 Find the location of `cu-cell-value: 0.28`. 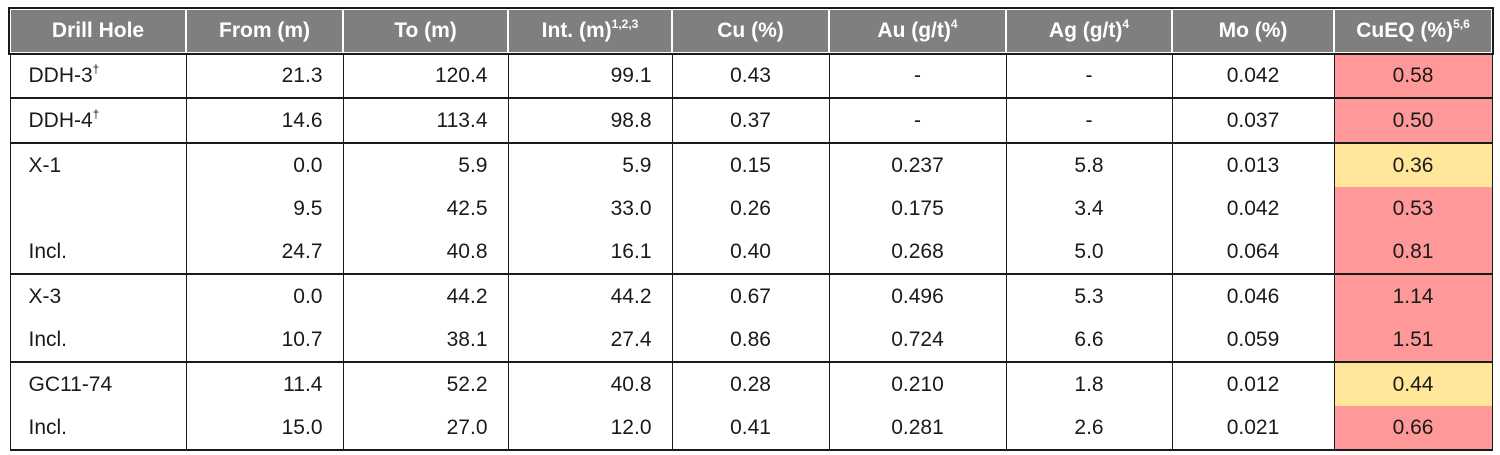

cu-cell-value: 0.28 is located at coordinates (750, 384).